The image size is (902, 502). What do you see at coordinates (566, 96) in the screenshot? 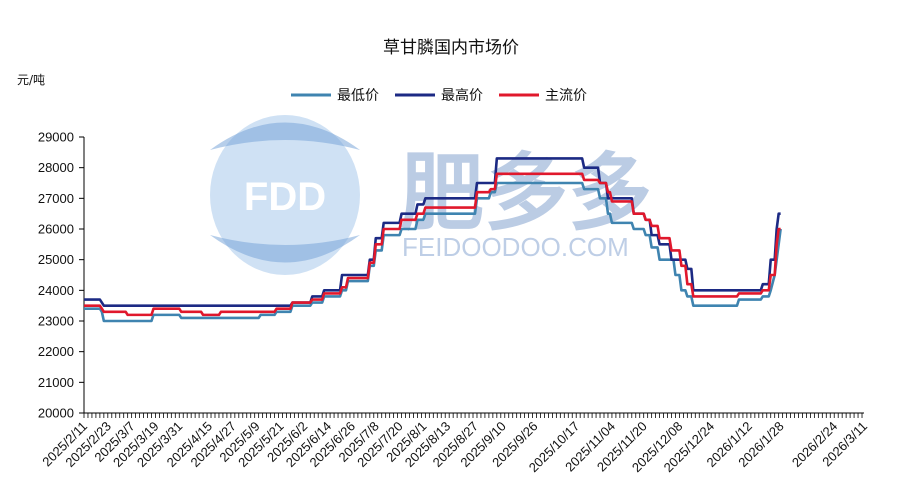
I see `legend-label-3: 主流价` at bounding box center [566, 96].